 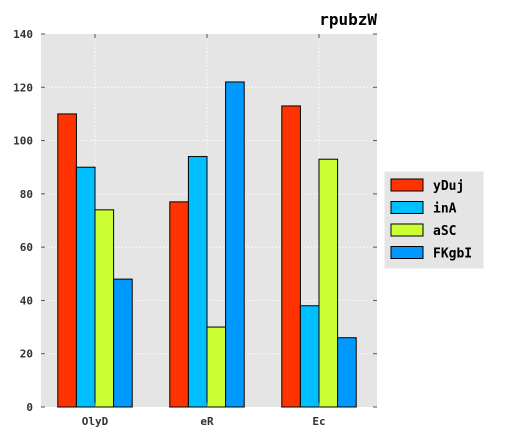 I want to click on y-tick-label: 20, so click(x=26, y=354).